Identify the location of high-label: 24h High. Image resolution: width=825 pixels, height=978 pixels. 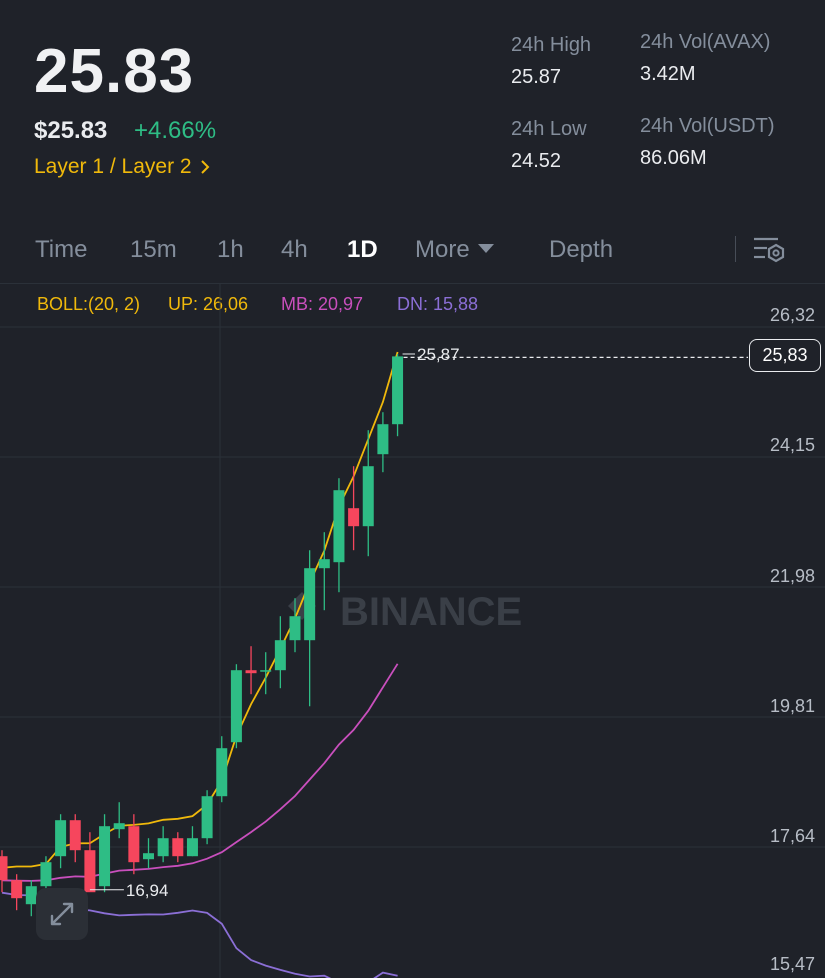
(551, 45).